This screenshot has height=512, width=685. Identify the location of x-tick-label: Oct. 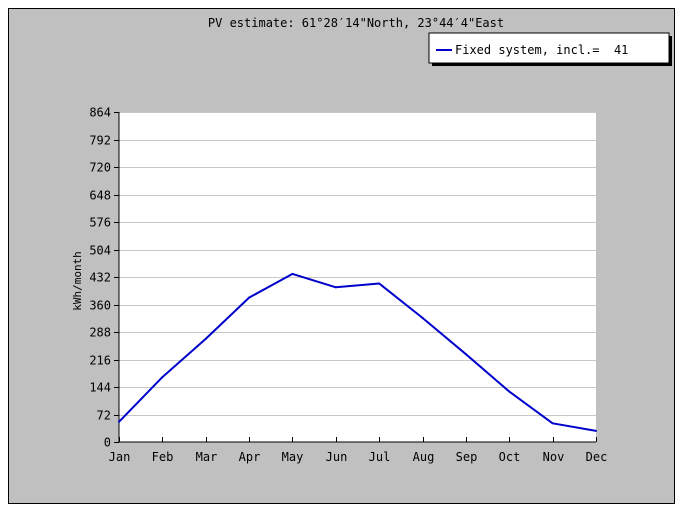
(510, 457).